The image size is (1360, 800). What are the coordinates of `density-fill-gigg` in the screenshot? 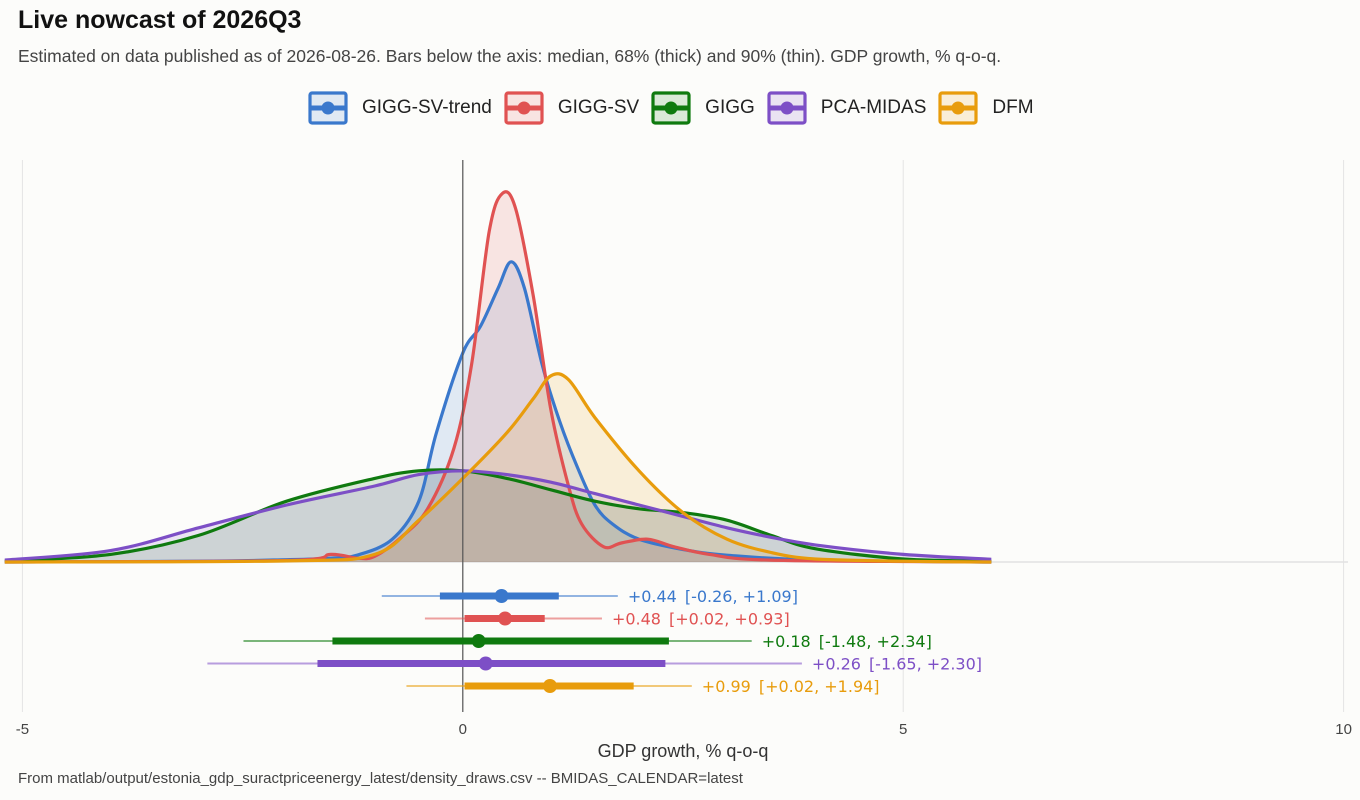 It's located at (498, 515).